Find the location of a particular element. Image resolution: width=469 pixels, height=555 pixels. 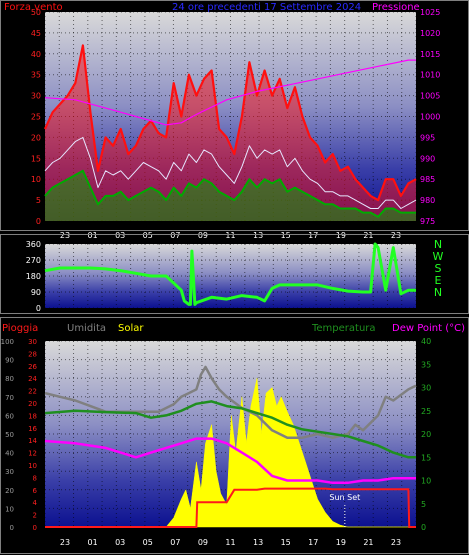

temperature-tick-label: 0 is located at coordinates (423, 527).